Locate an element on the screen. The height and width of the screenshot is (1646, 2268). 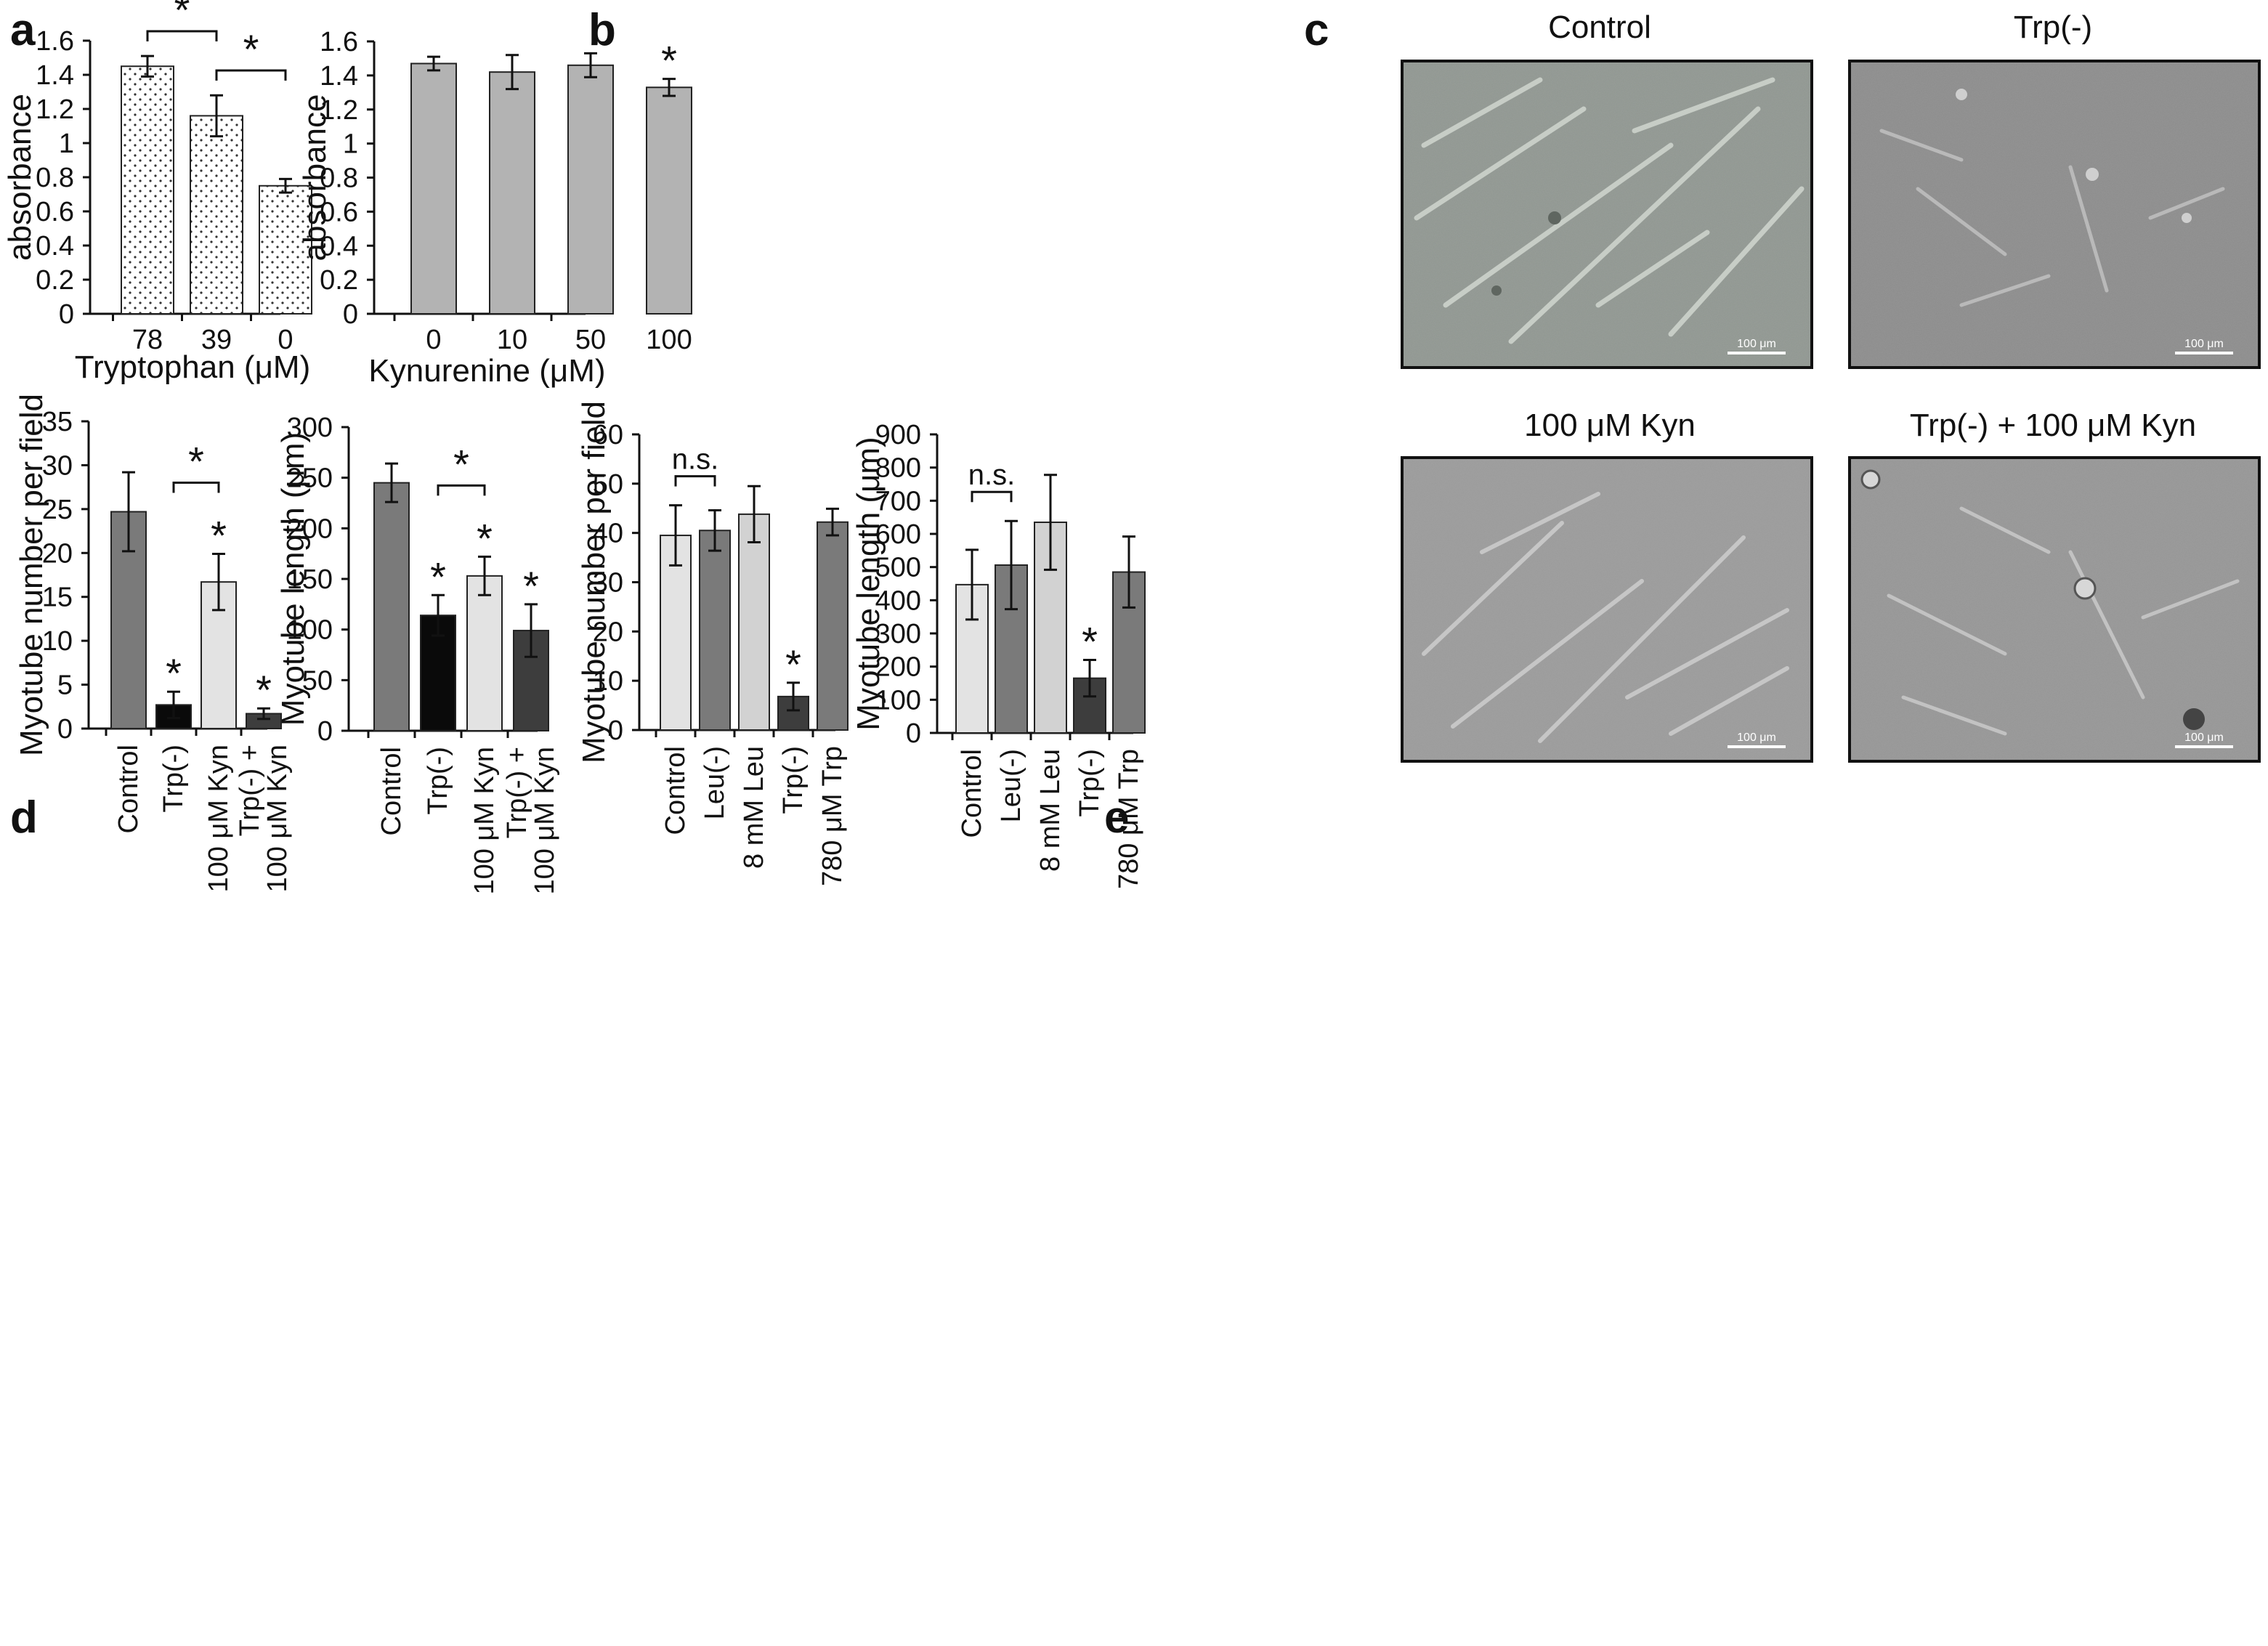
y-tick-label: 800 is located at coordinates (898, 469).